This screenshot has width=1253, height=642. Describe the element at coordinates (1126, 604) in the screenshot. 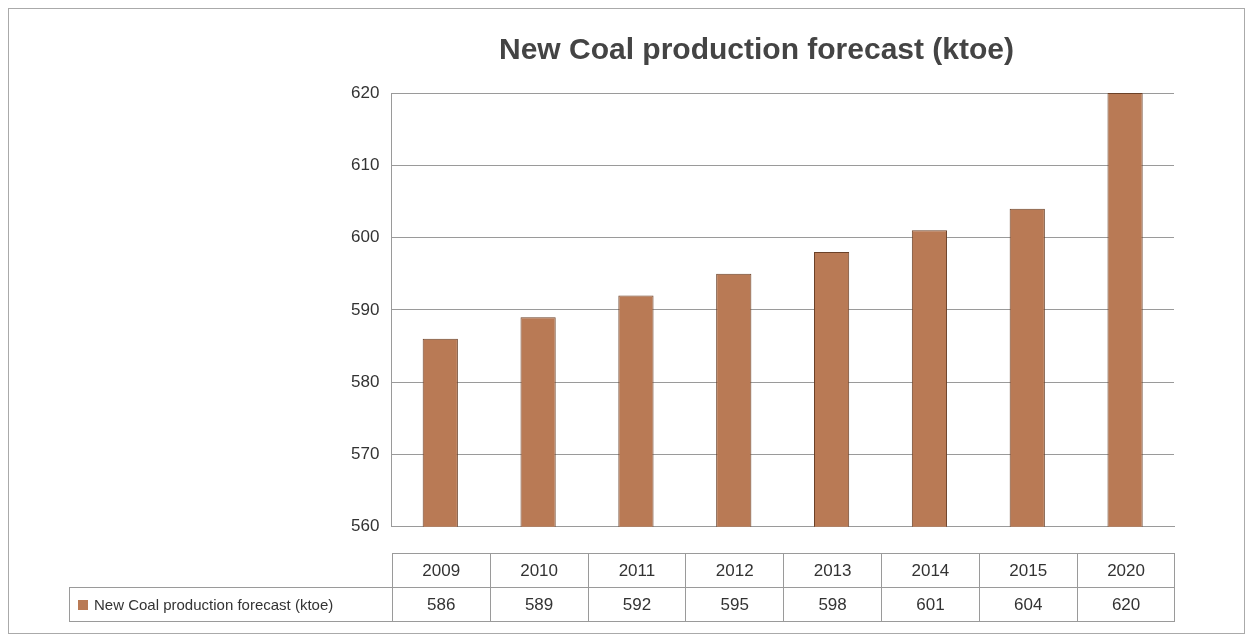

I see `data-label: 620` at that location.